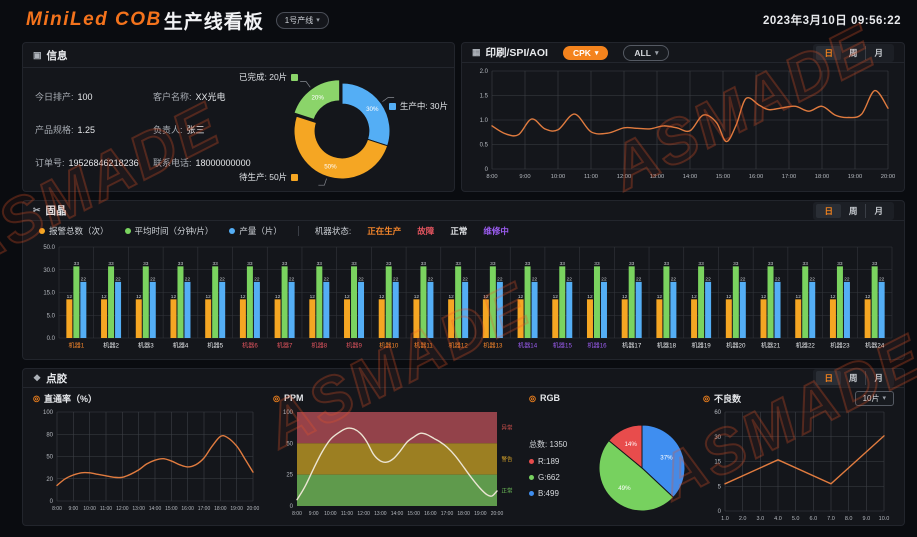 The height and width of the screenshot is (537, 917). What do you see at coordinates (849, 519) in the screenshot?
I see `svg-text: 8.0` at bounding box center [849, 519].